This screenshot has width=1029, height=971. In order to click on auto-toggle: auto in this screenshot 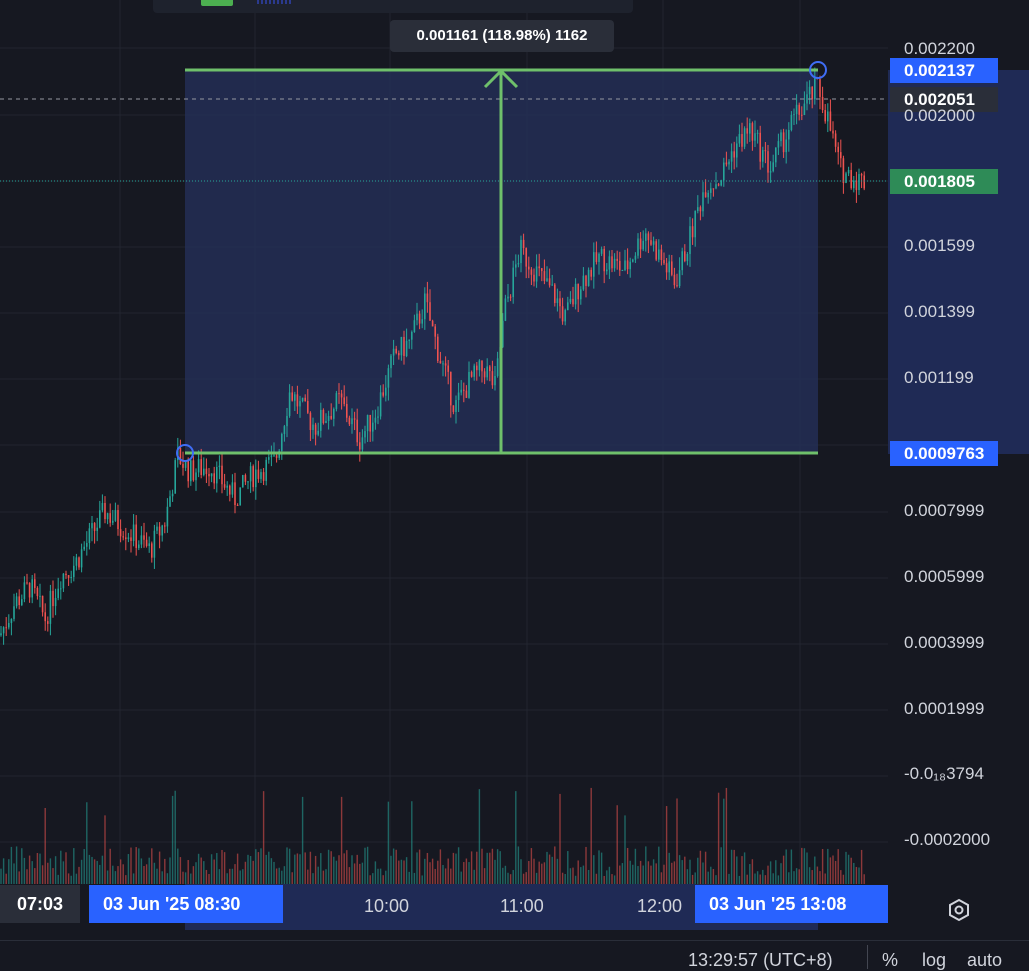, I will do `click(985, 960)`.